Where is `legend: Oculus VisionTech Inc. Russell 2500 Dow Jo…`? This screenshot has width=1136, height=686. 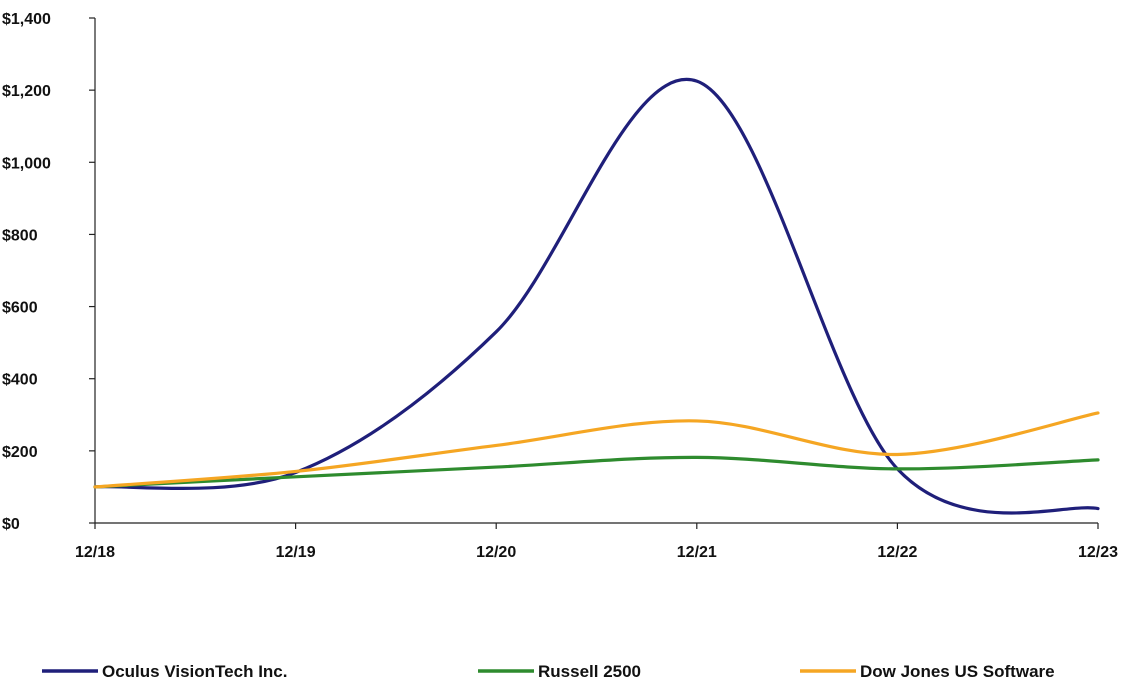
legend: Oculus VisionTech Inc. Russell 2500 Dow Jo… is located at coordinates (548, 671).